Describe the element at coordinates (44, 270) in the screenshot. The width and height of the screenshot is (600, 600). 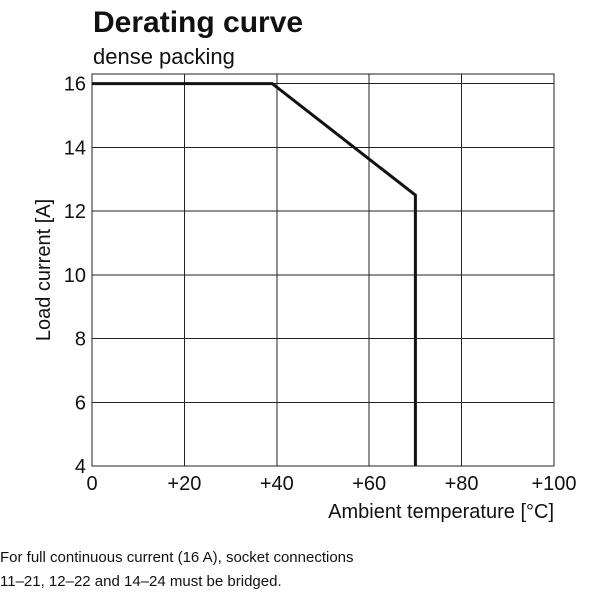
I see `y-axis-label: Load current [A]` at that location.